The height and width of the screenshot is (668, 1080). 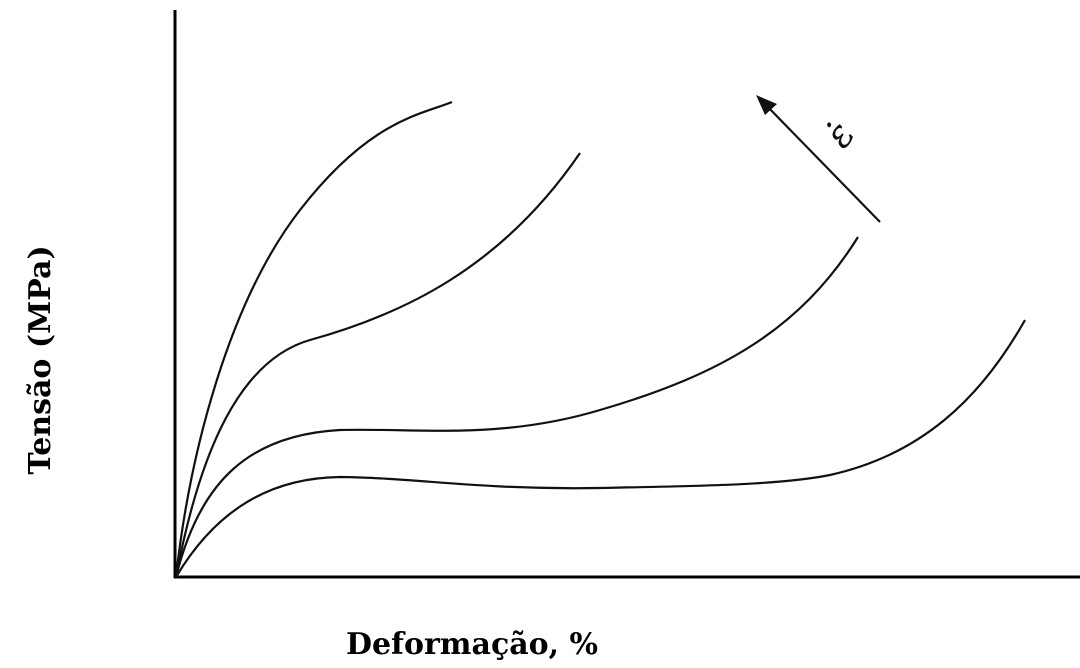 What do you see at coordinates (472, 644) in the screenshot?
I see `x-axis-label: Deformação, %` at bounding box center [472, 644].